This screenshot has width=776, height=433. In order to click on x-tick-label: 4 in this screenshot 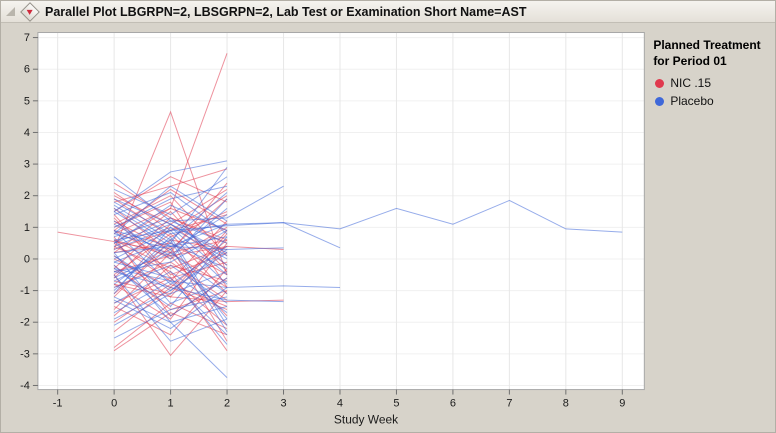, I will do `click(340, 404)`.